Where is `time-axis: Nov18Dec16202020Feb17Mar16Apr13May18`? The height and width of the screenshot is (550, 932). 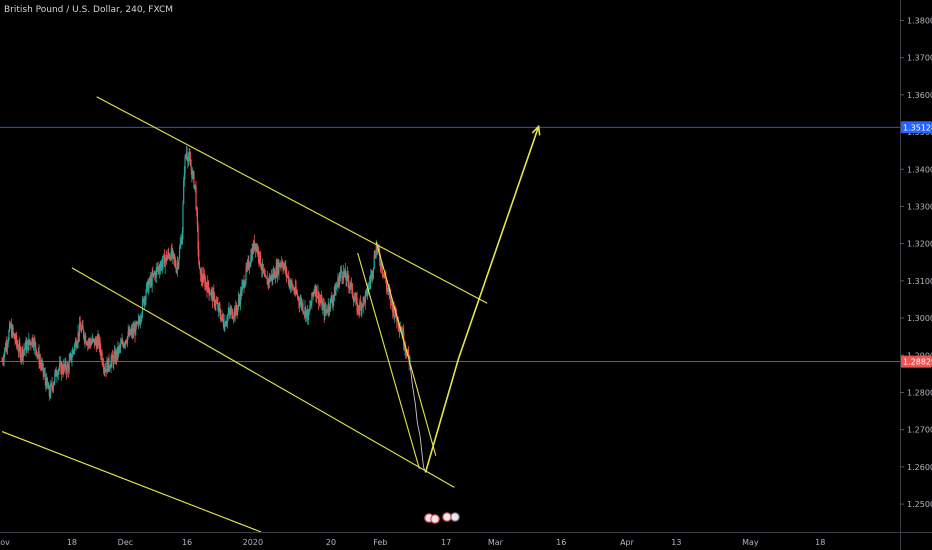
time-axis: Nov18Dec16202020Feb17Mar16Apr13May18 is located at coordinates (412, 542).